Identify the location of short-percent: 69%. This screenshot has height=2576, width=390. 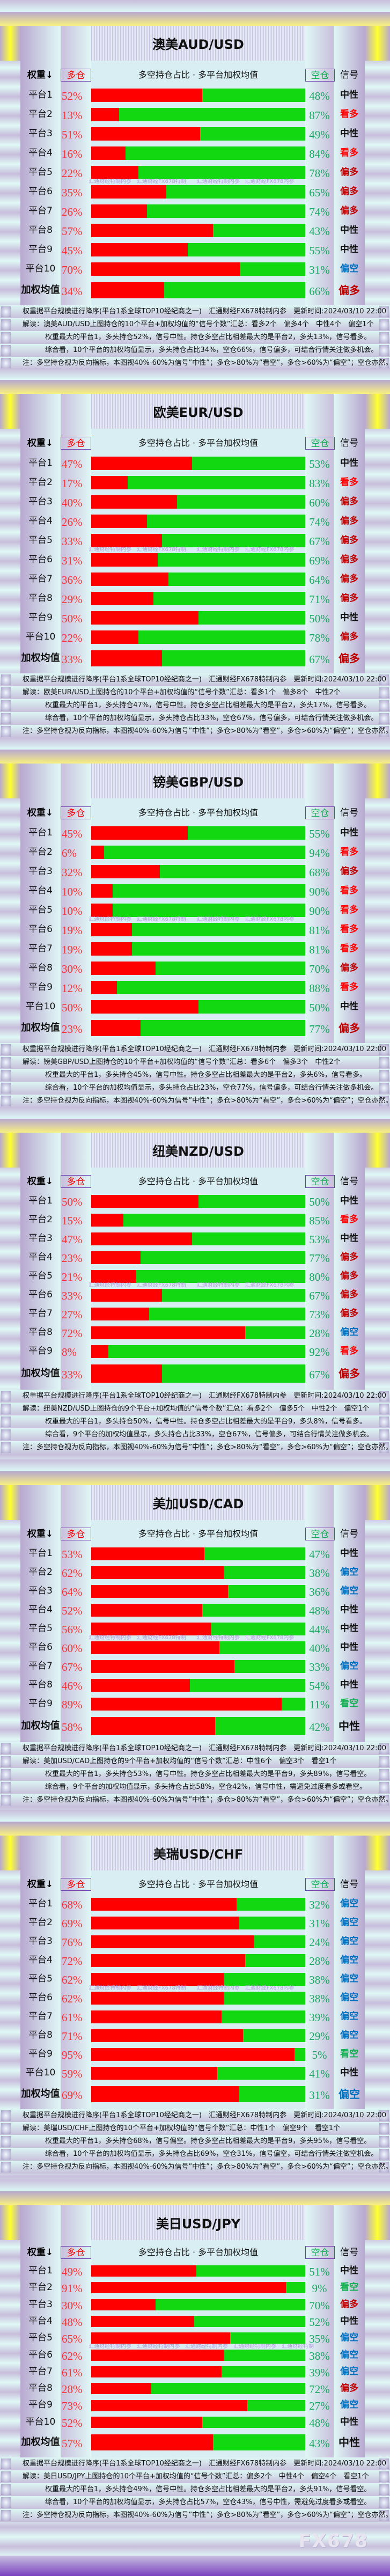
(319, 560).